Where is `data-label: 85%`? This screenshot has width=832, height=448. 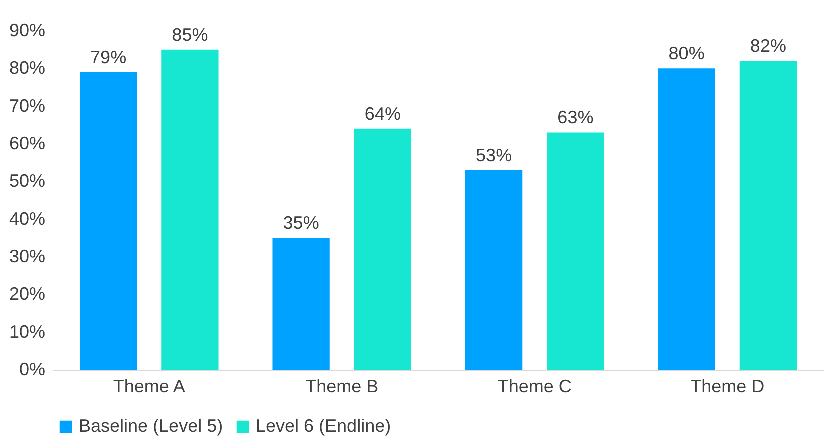
data-label: 85% is located at coordinates (190, 34).